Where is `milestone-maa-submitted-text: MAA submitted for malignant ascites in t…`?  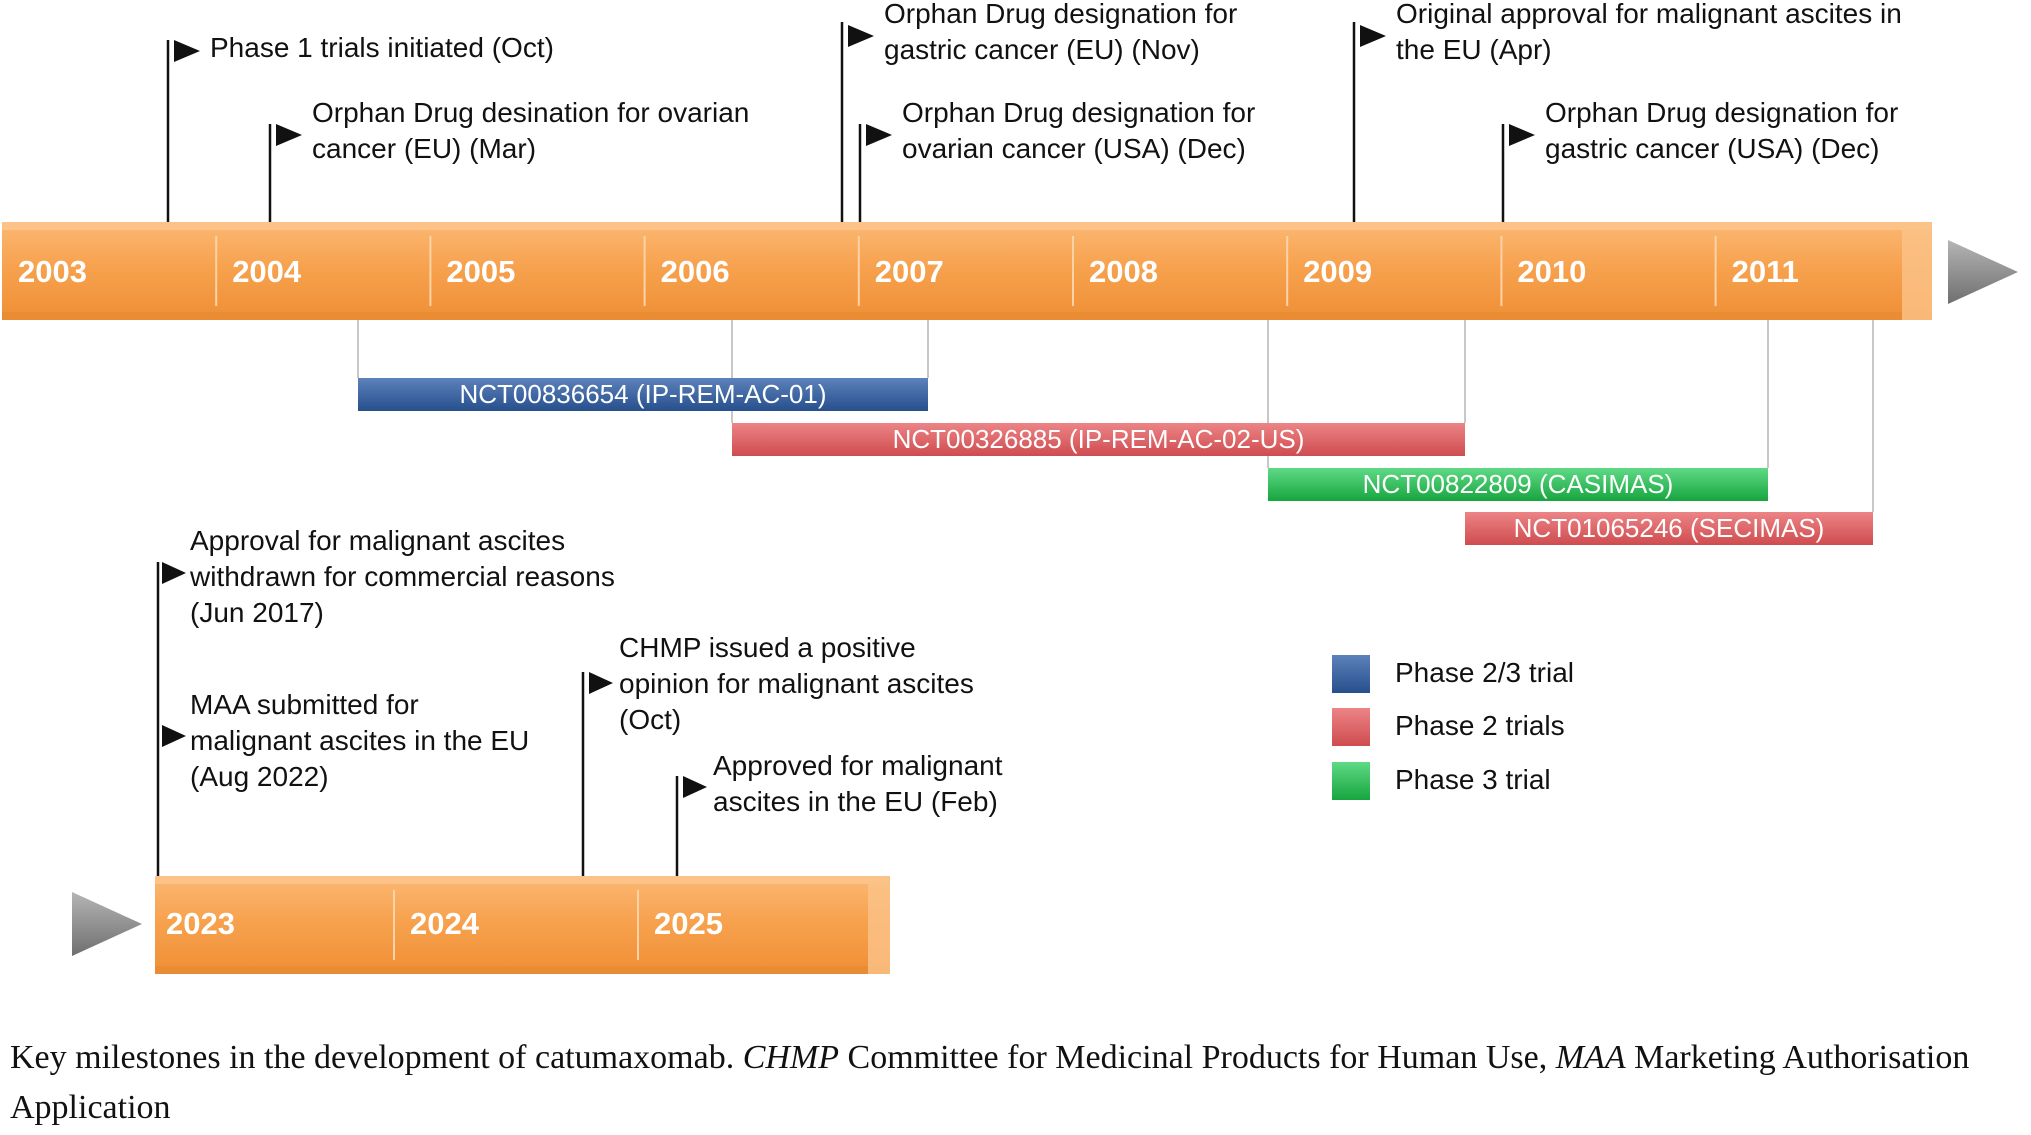
milestone-maa-submitted-text: MAA submitted for malignant ascites in t… is located at coordinates (360, 740).